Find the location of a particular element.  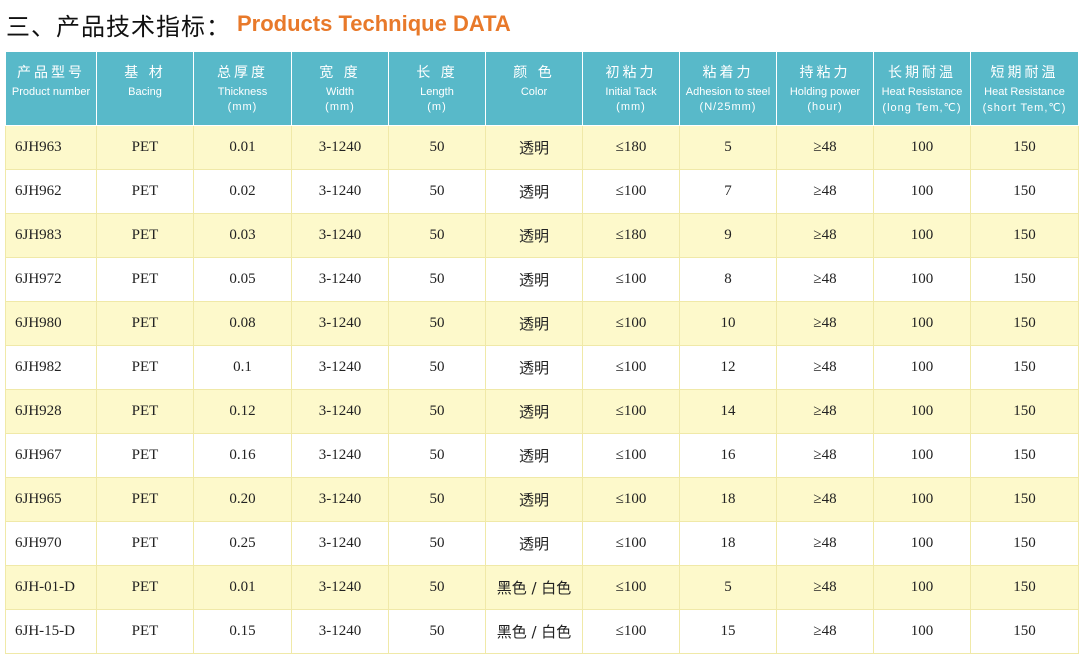

cell-thickness: 0.05 is located at coordinates (242, 279).